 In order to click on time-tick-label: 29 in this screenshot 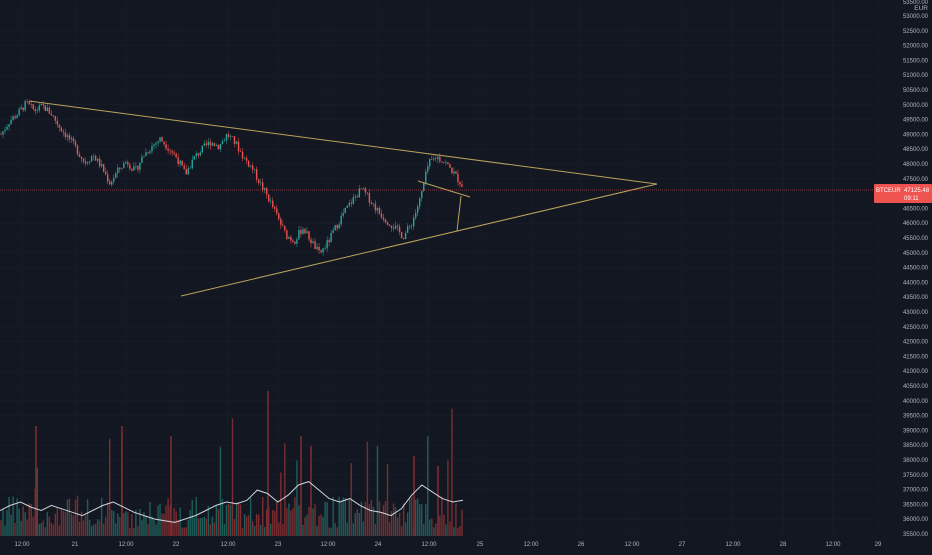, I will do `click(878, 545)`.